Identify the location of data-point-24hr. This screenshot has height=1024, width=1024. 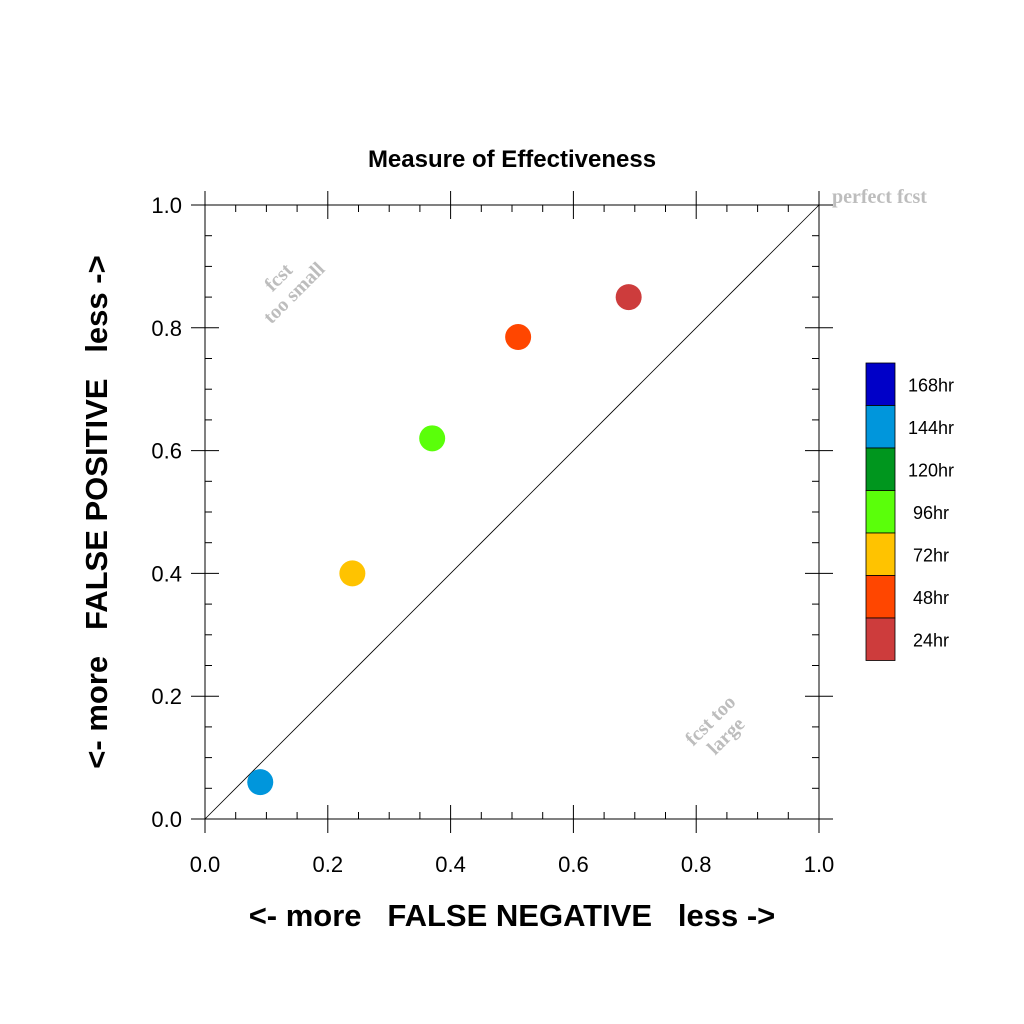
(628, 297).